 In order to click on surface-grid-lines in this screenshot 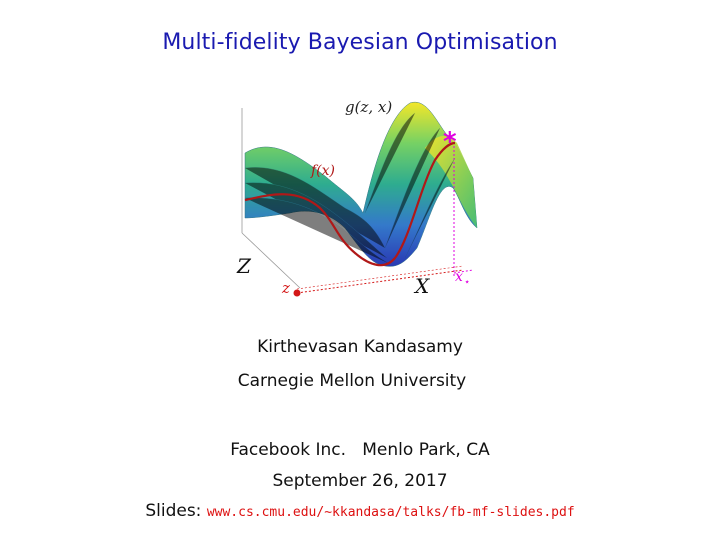, I will do `click(350, 188)`.